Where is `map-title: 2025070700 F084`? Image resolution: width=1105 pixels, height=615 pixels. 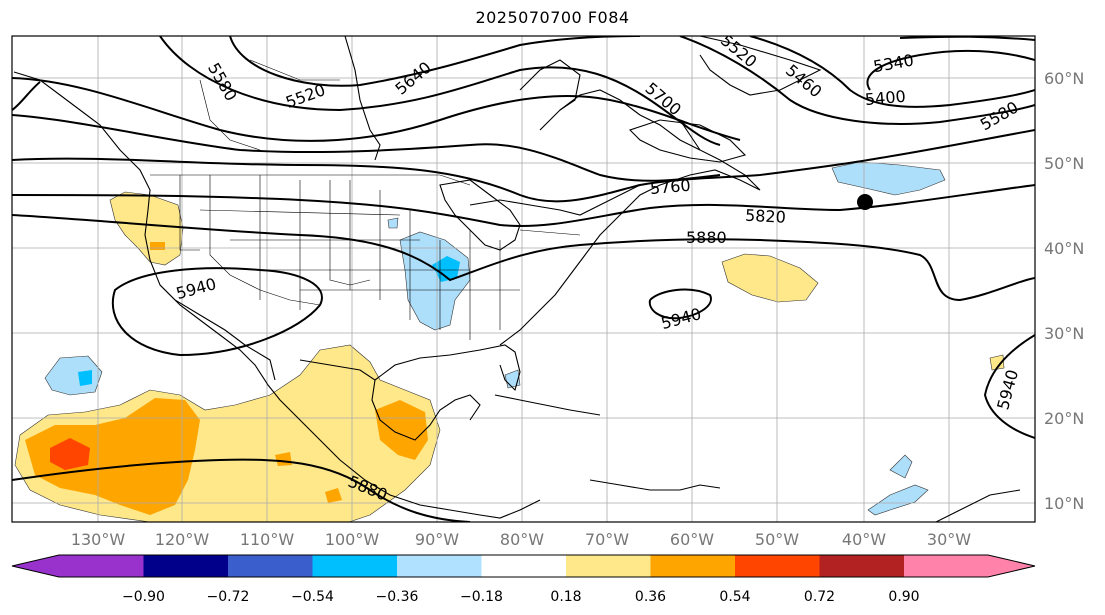 map-title: 2025070700 F084 is located at coordinates (552, 17).